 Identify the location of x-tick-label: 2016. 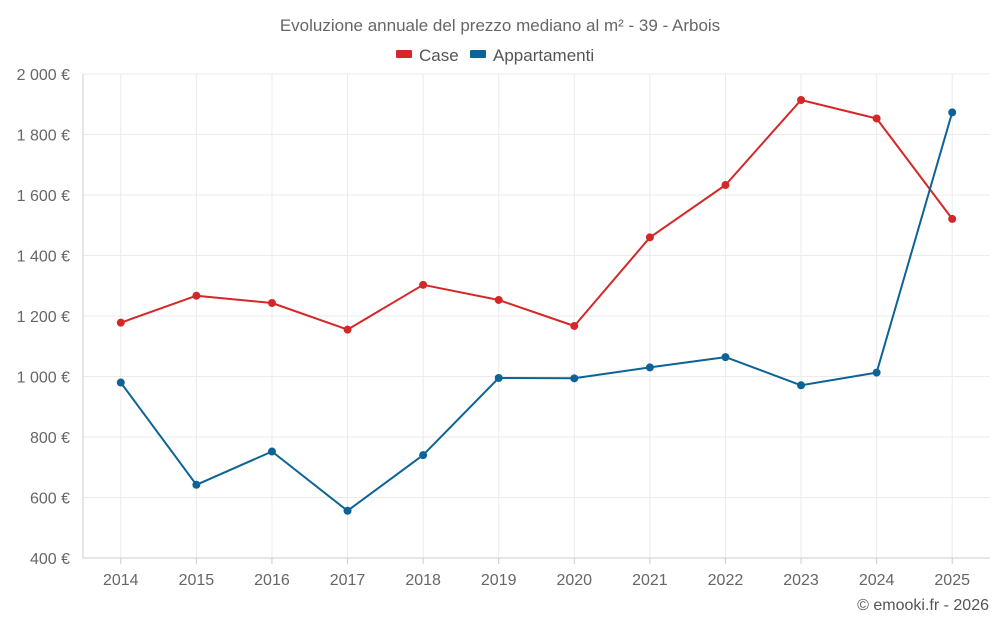
(272, 580).